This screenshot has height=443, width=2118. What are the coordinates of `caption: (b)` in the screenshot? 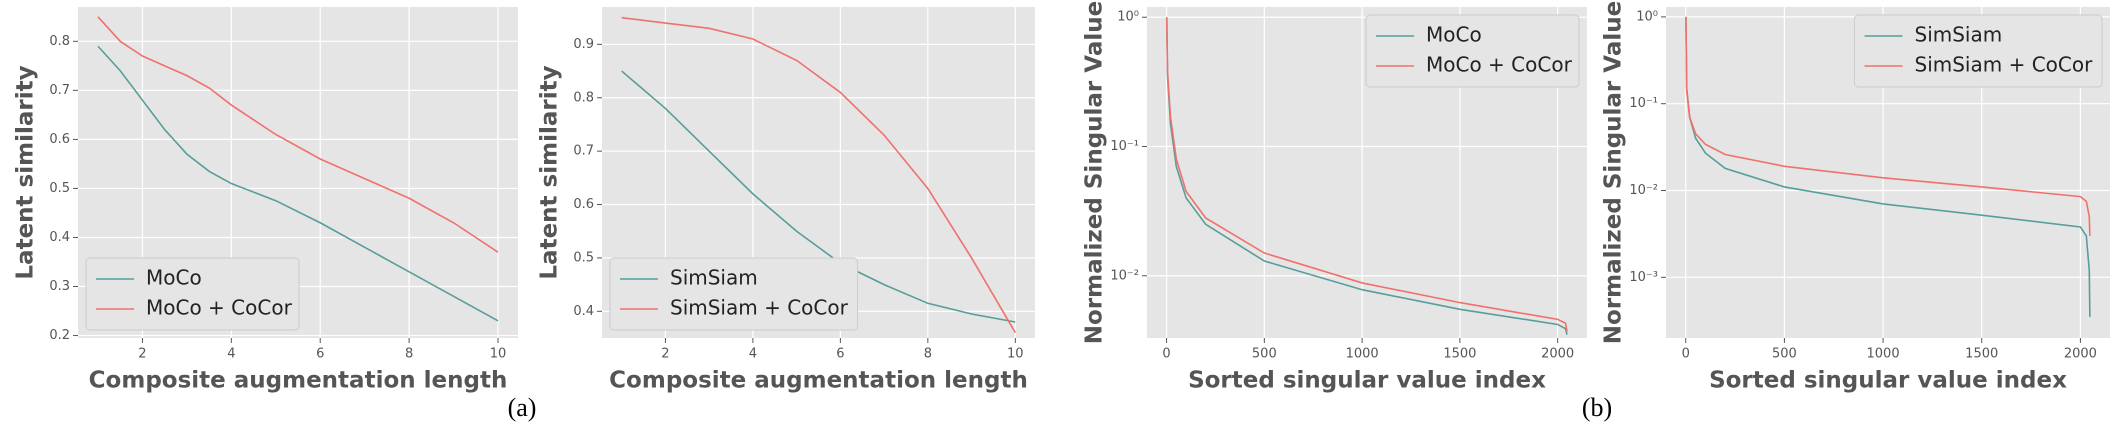 It's located at (1597, 407).